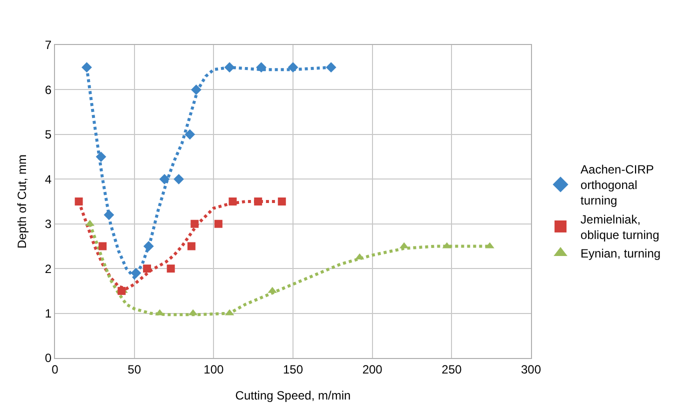 The height and width of the screenshot is (412, 679). Describe the element at coordinates (48, 224) in the screenshot. I see `y-tick-label: 3` at that location.